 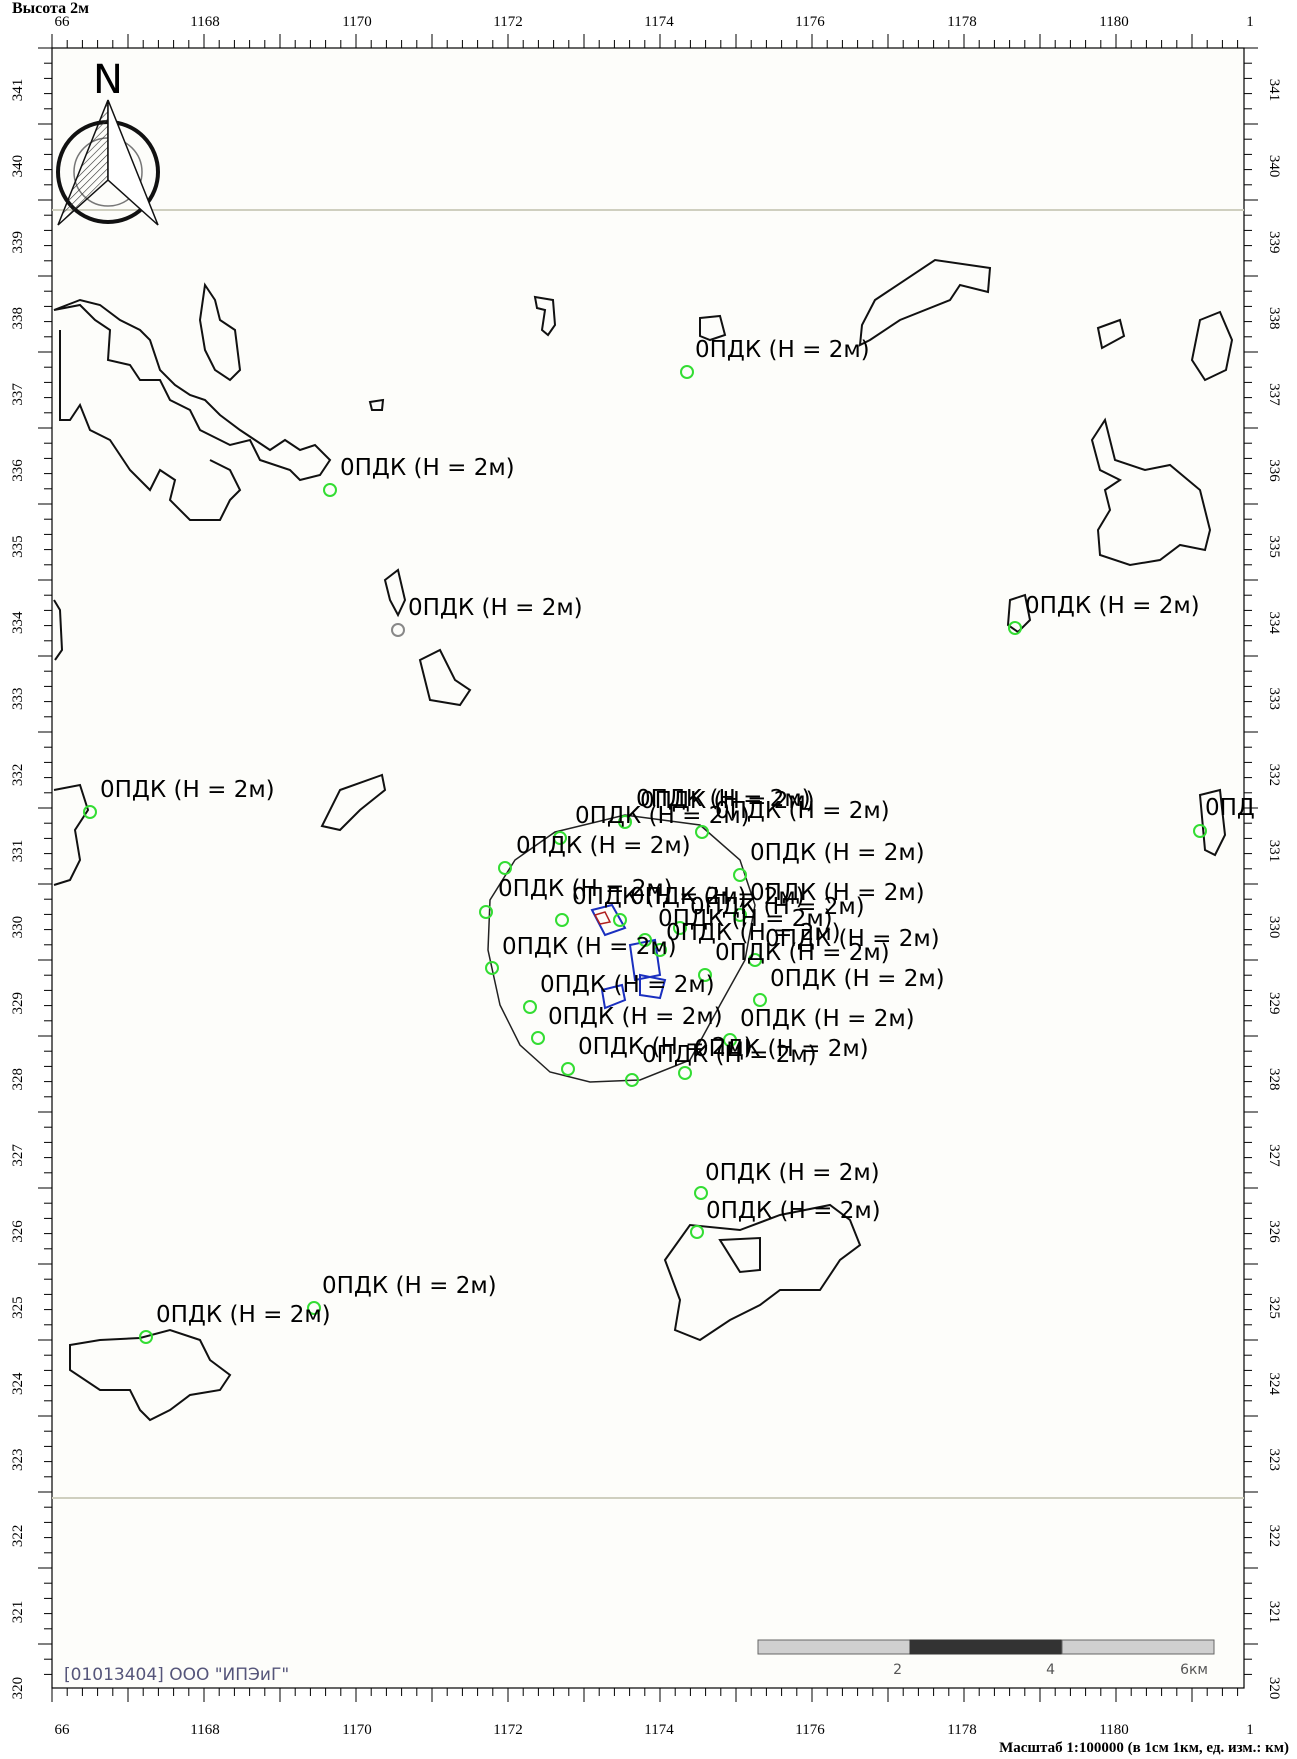 I want to click on y-tick-left-9: 332, so click(x=18, y=775).